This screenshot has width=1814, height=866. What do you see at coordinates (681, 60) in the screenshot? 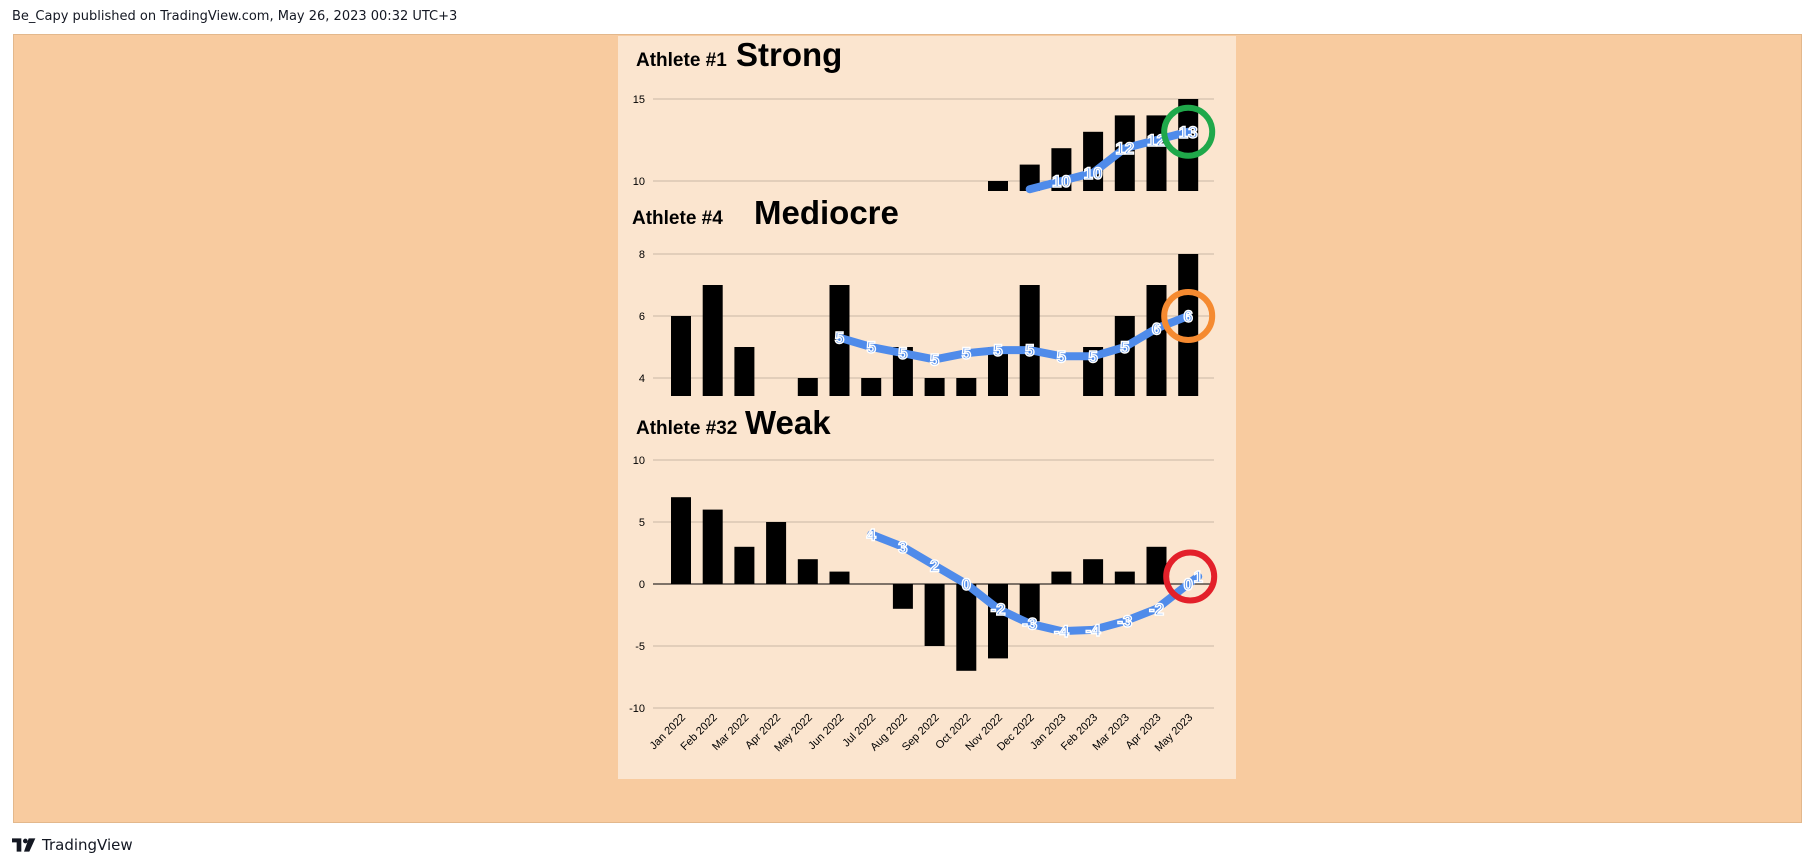
I see `athlete-label: Athlete #1` at bounding box center [681, 60].